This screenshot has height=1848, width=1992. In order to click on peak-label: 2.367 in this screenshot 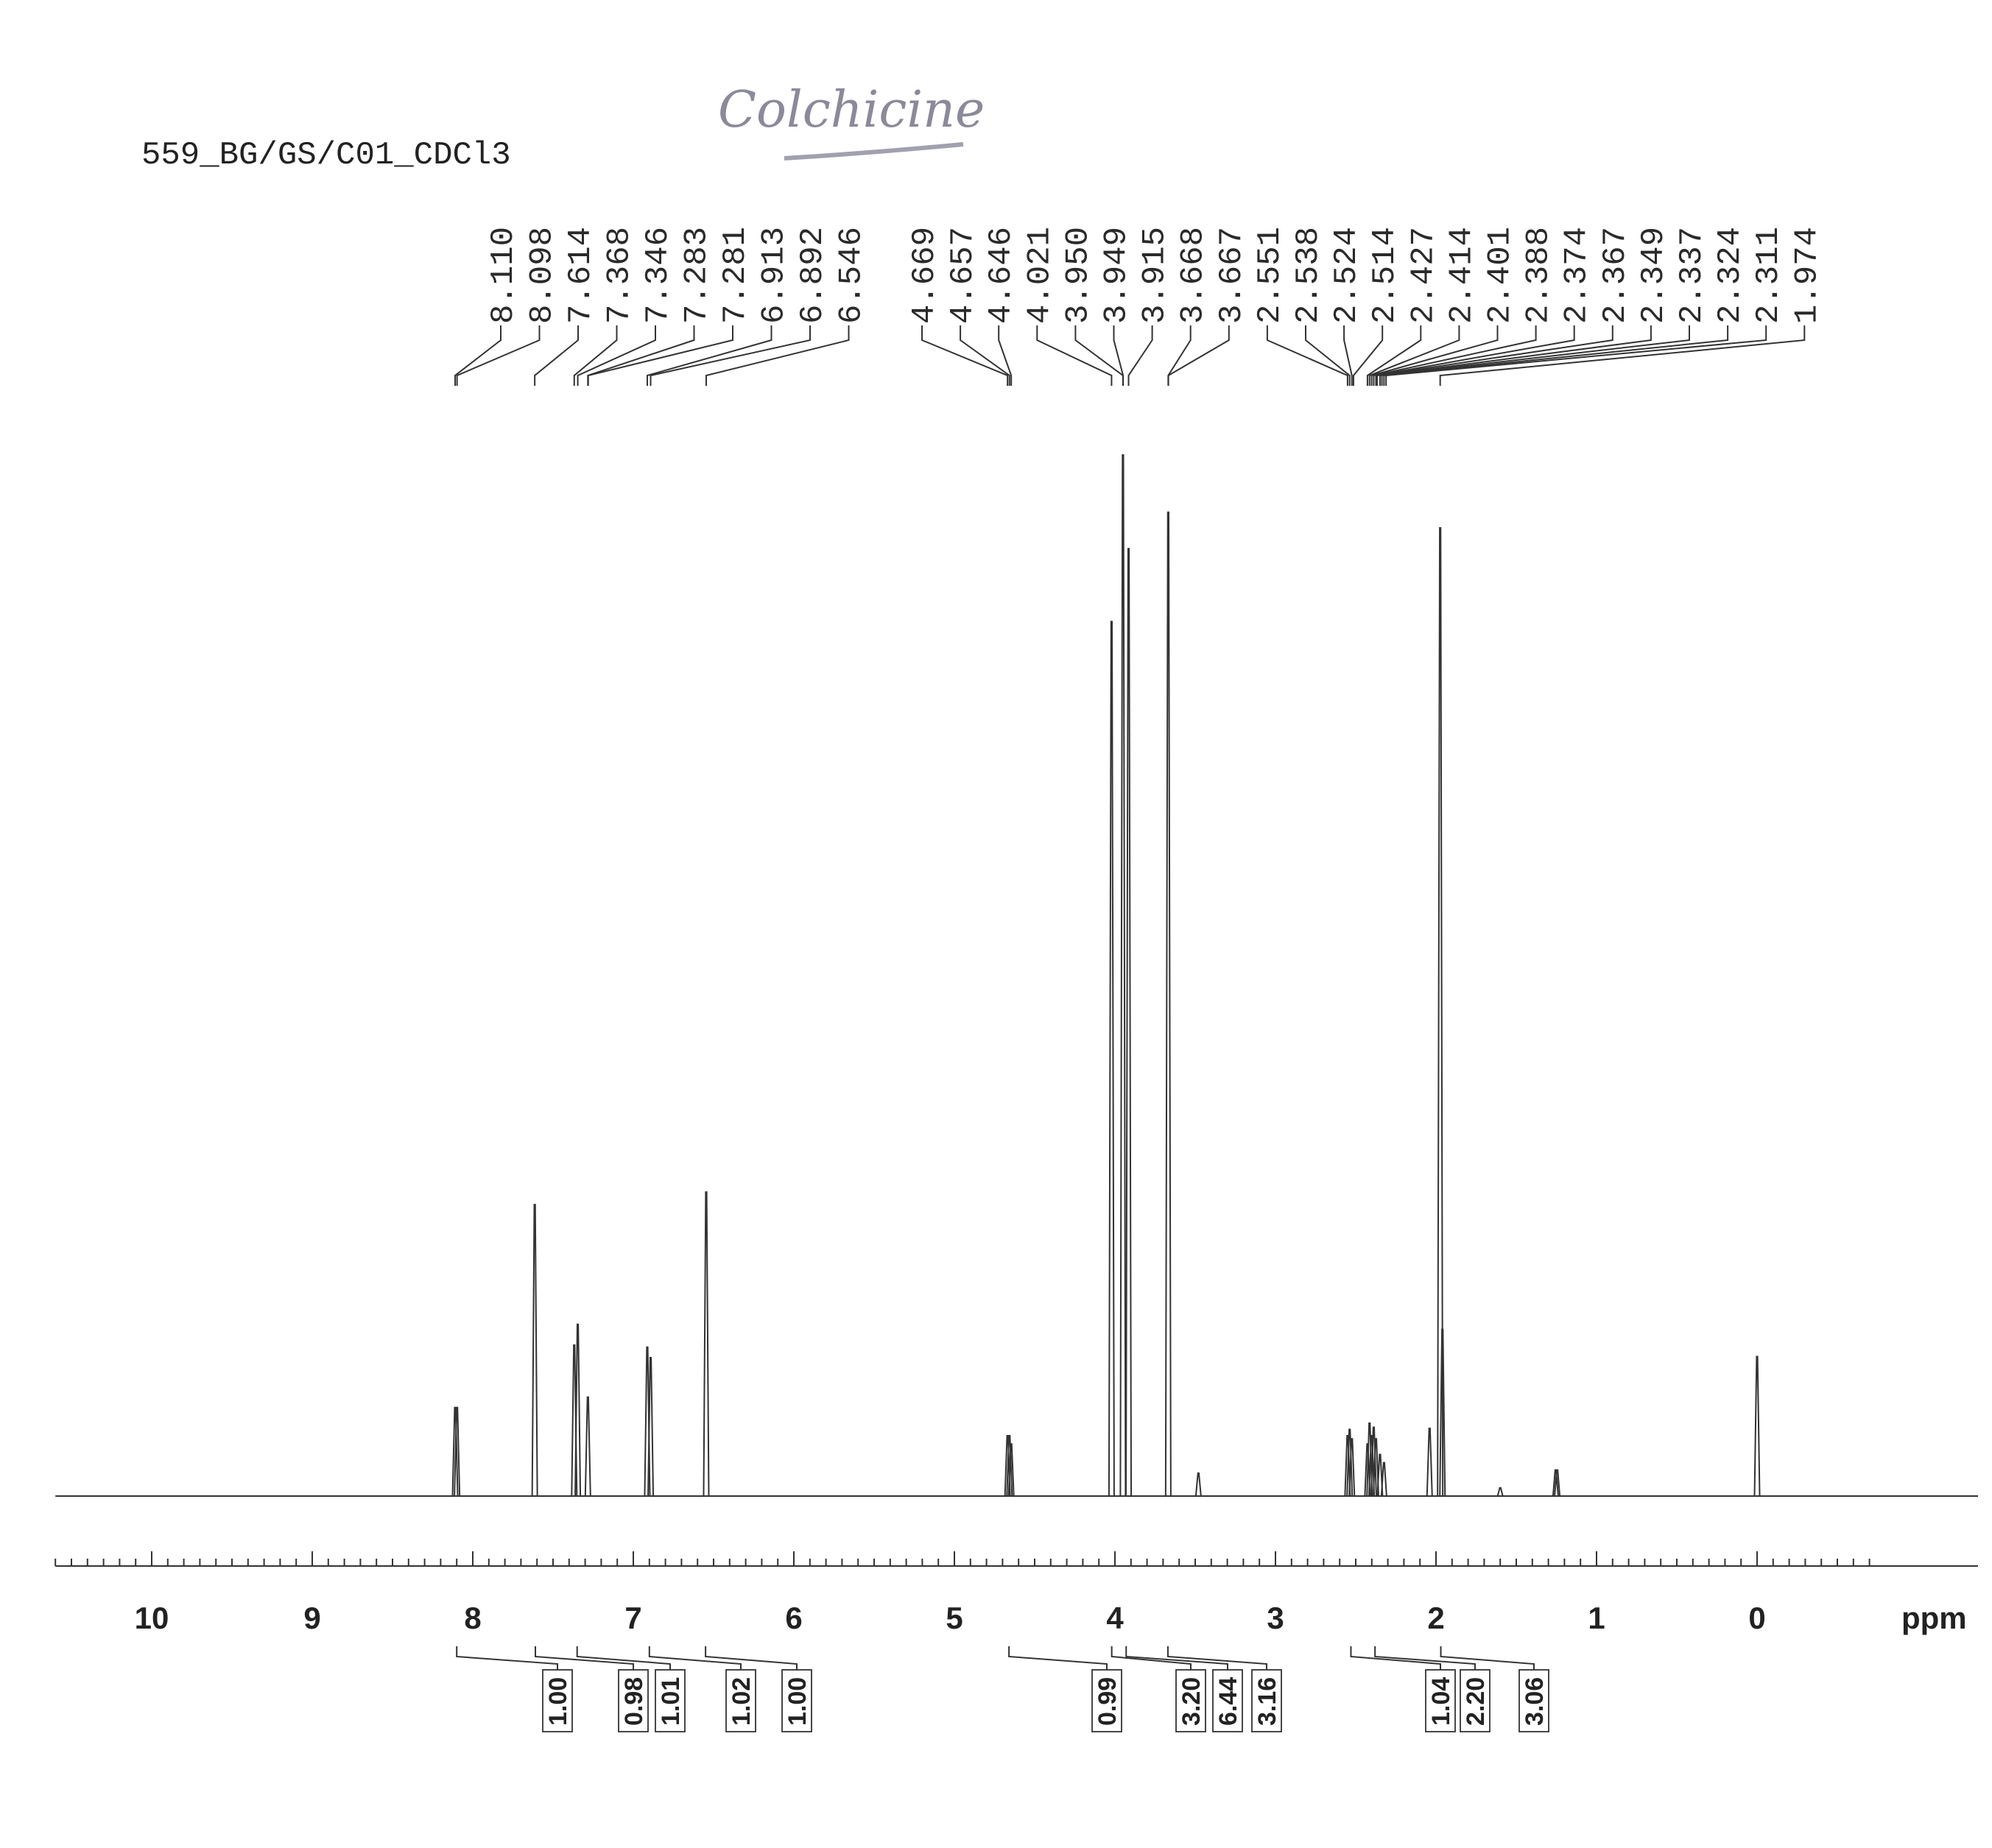, I will do `click(1615, 275)`.